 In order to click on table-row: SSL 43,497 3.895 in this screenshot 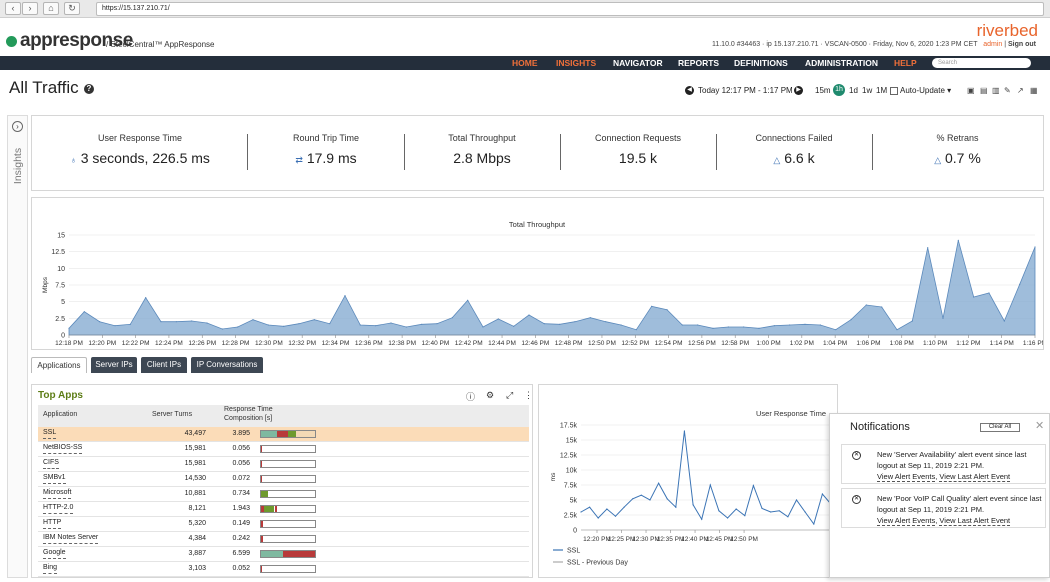, I will do `click(283, 434)`.